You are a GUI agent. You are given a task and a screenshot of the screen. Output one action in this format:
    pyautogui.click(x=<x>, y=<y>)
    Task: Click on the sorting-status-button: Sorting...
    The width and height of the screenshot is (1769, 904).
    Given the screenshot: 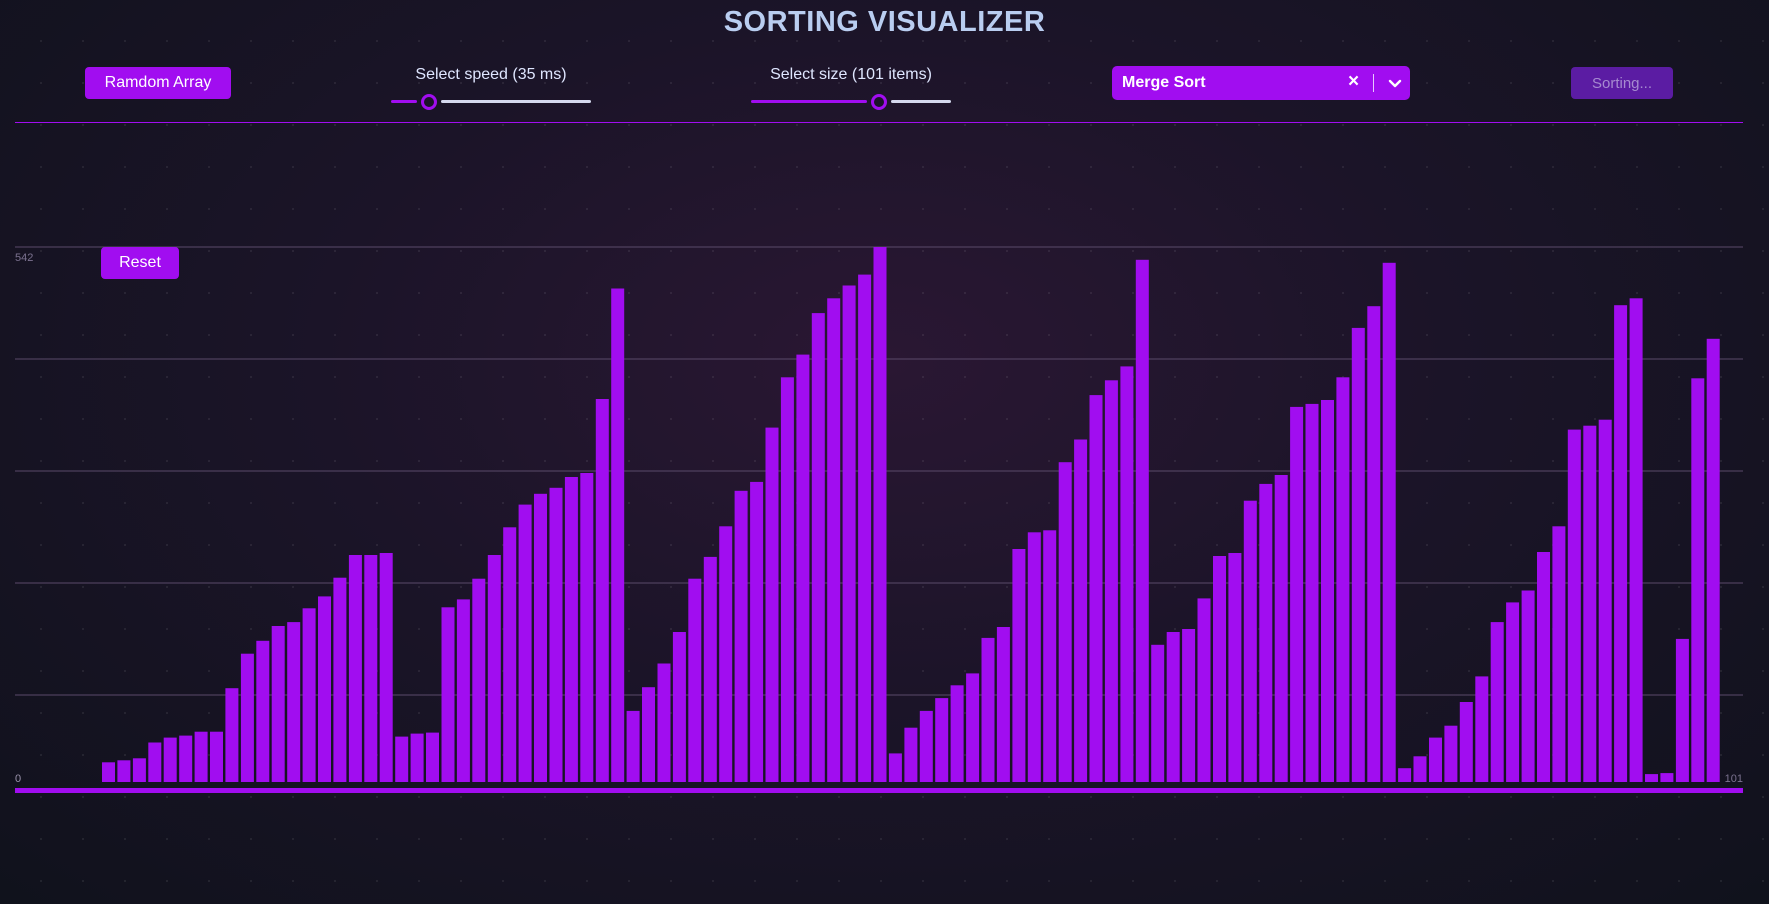 What is the action you would take?
    pyautogui.click(x=1622, y=83)
    